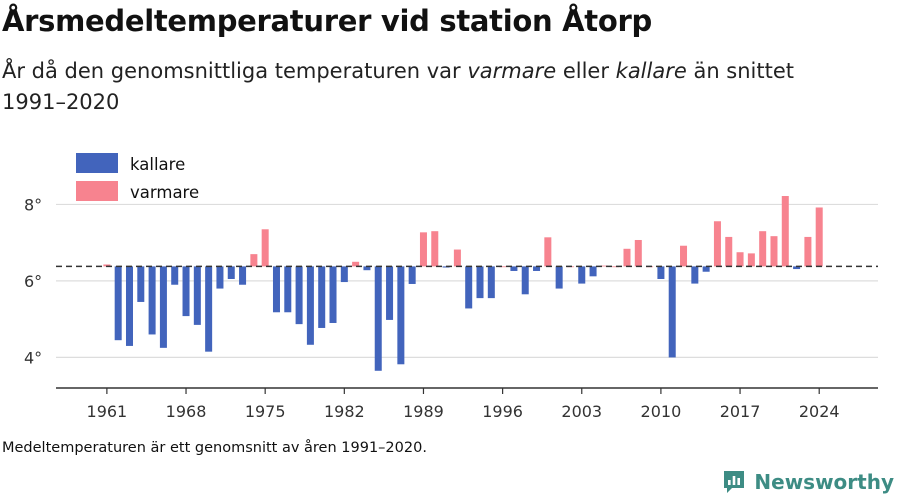  Describe the element at coordinates (751, 260) in the screenshot. I see `bar-2018` at that location.